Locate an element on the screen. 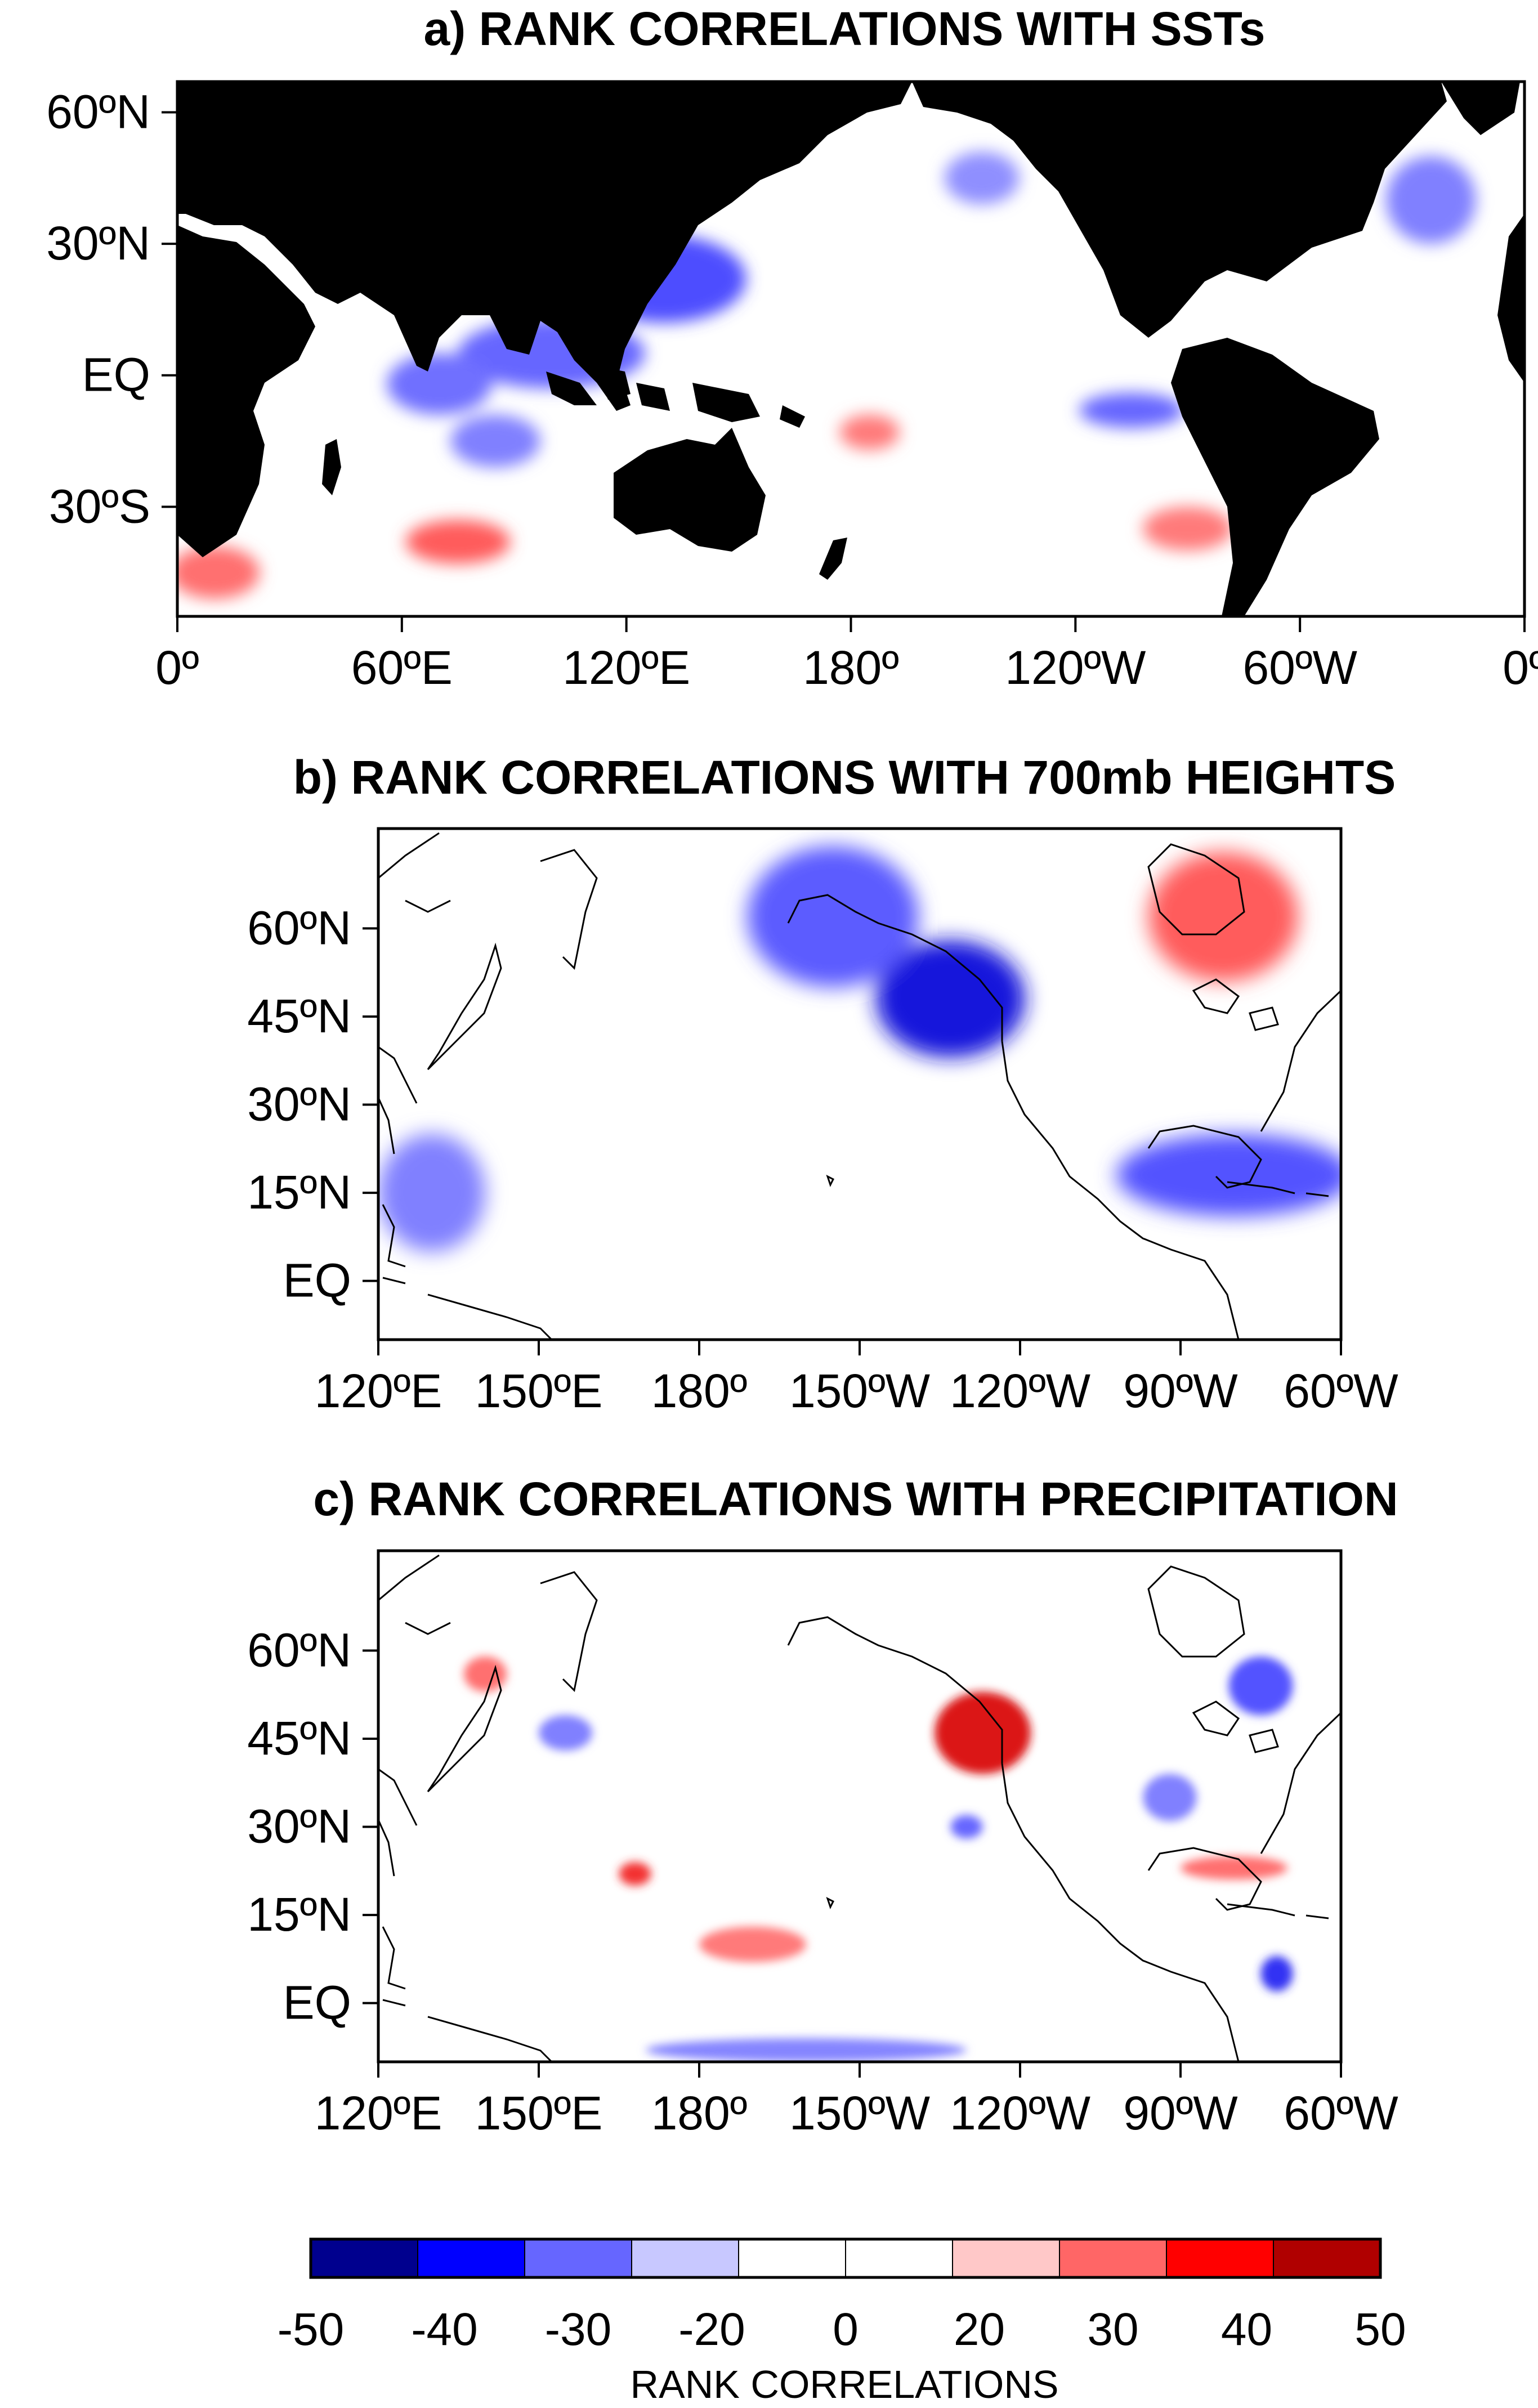  panel-b-anomalies is located at coordinates (859, 1049).